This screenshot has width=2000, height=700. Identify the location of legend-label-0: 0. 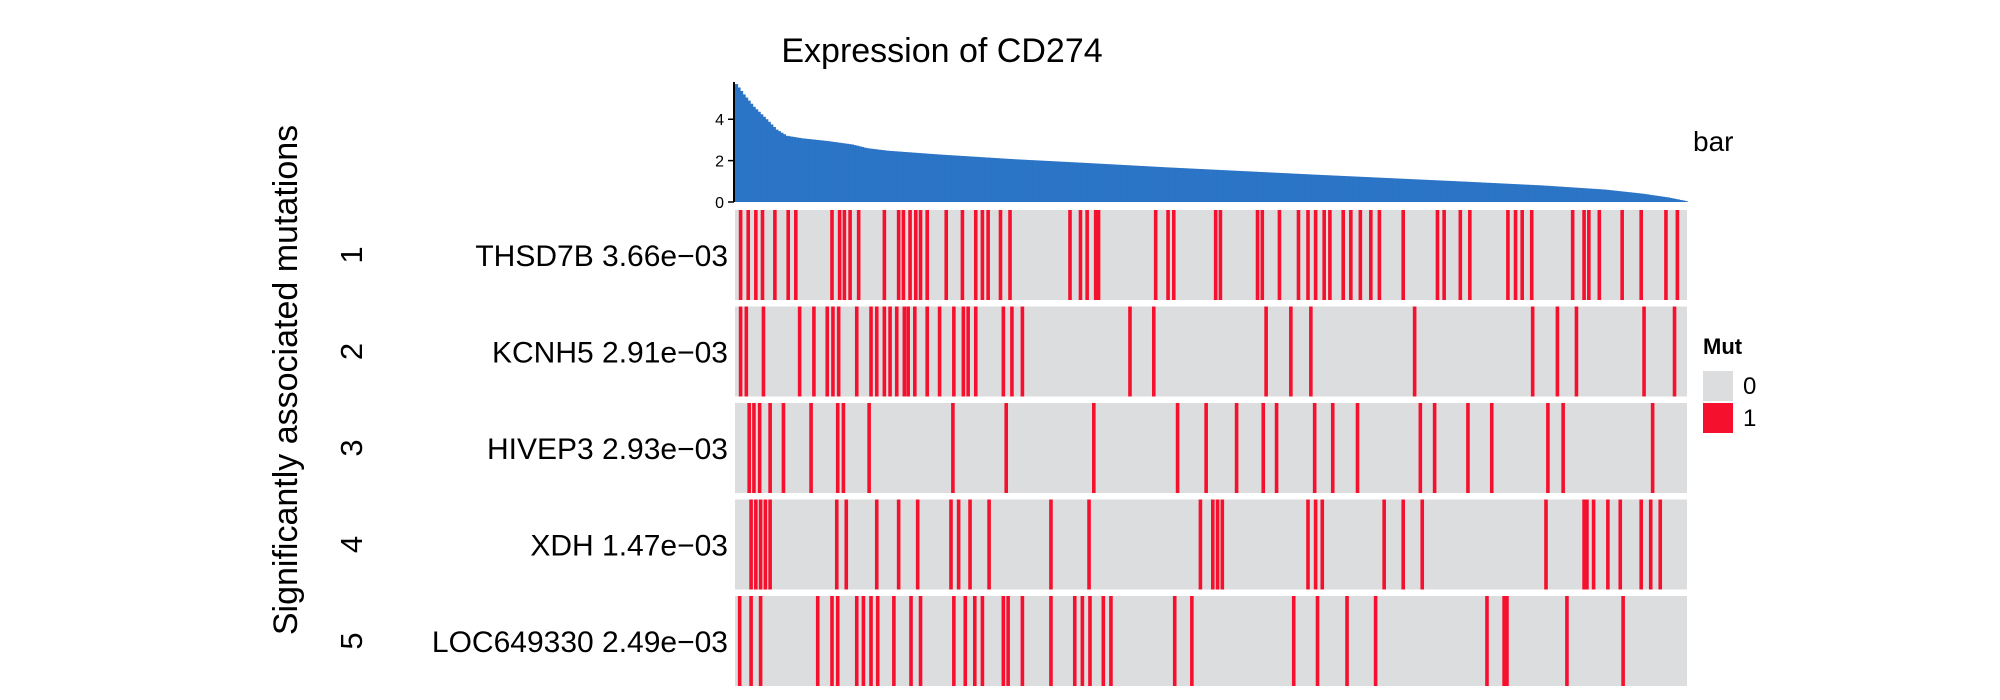
(1749, 386).